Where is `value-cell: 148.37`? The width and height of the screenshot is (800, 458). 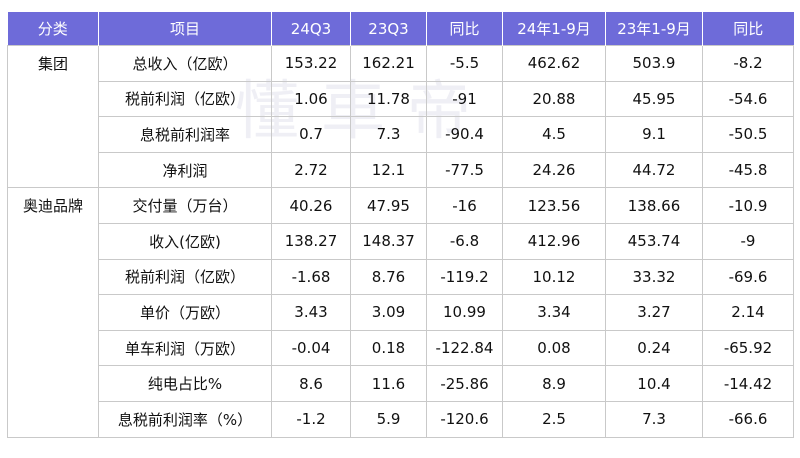
value-cell: 148.37 is located at coordinates (388, 241).